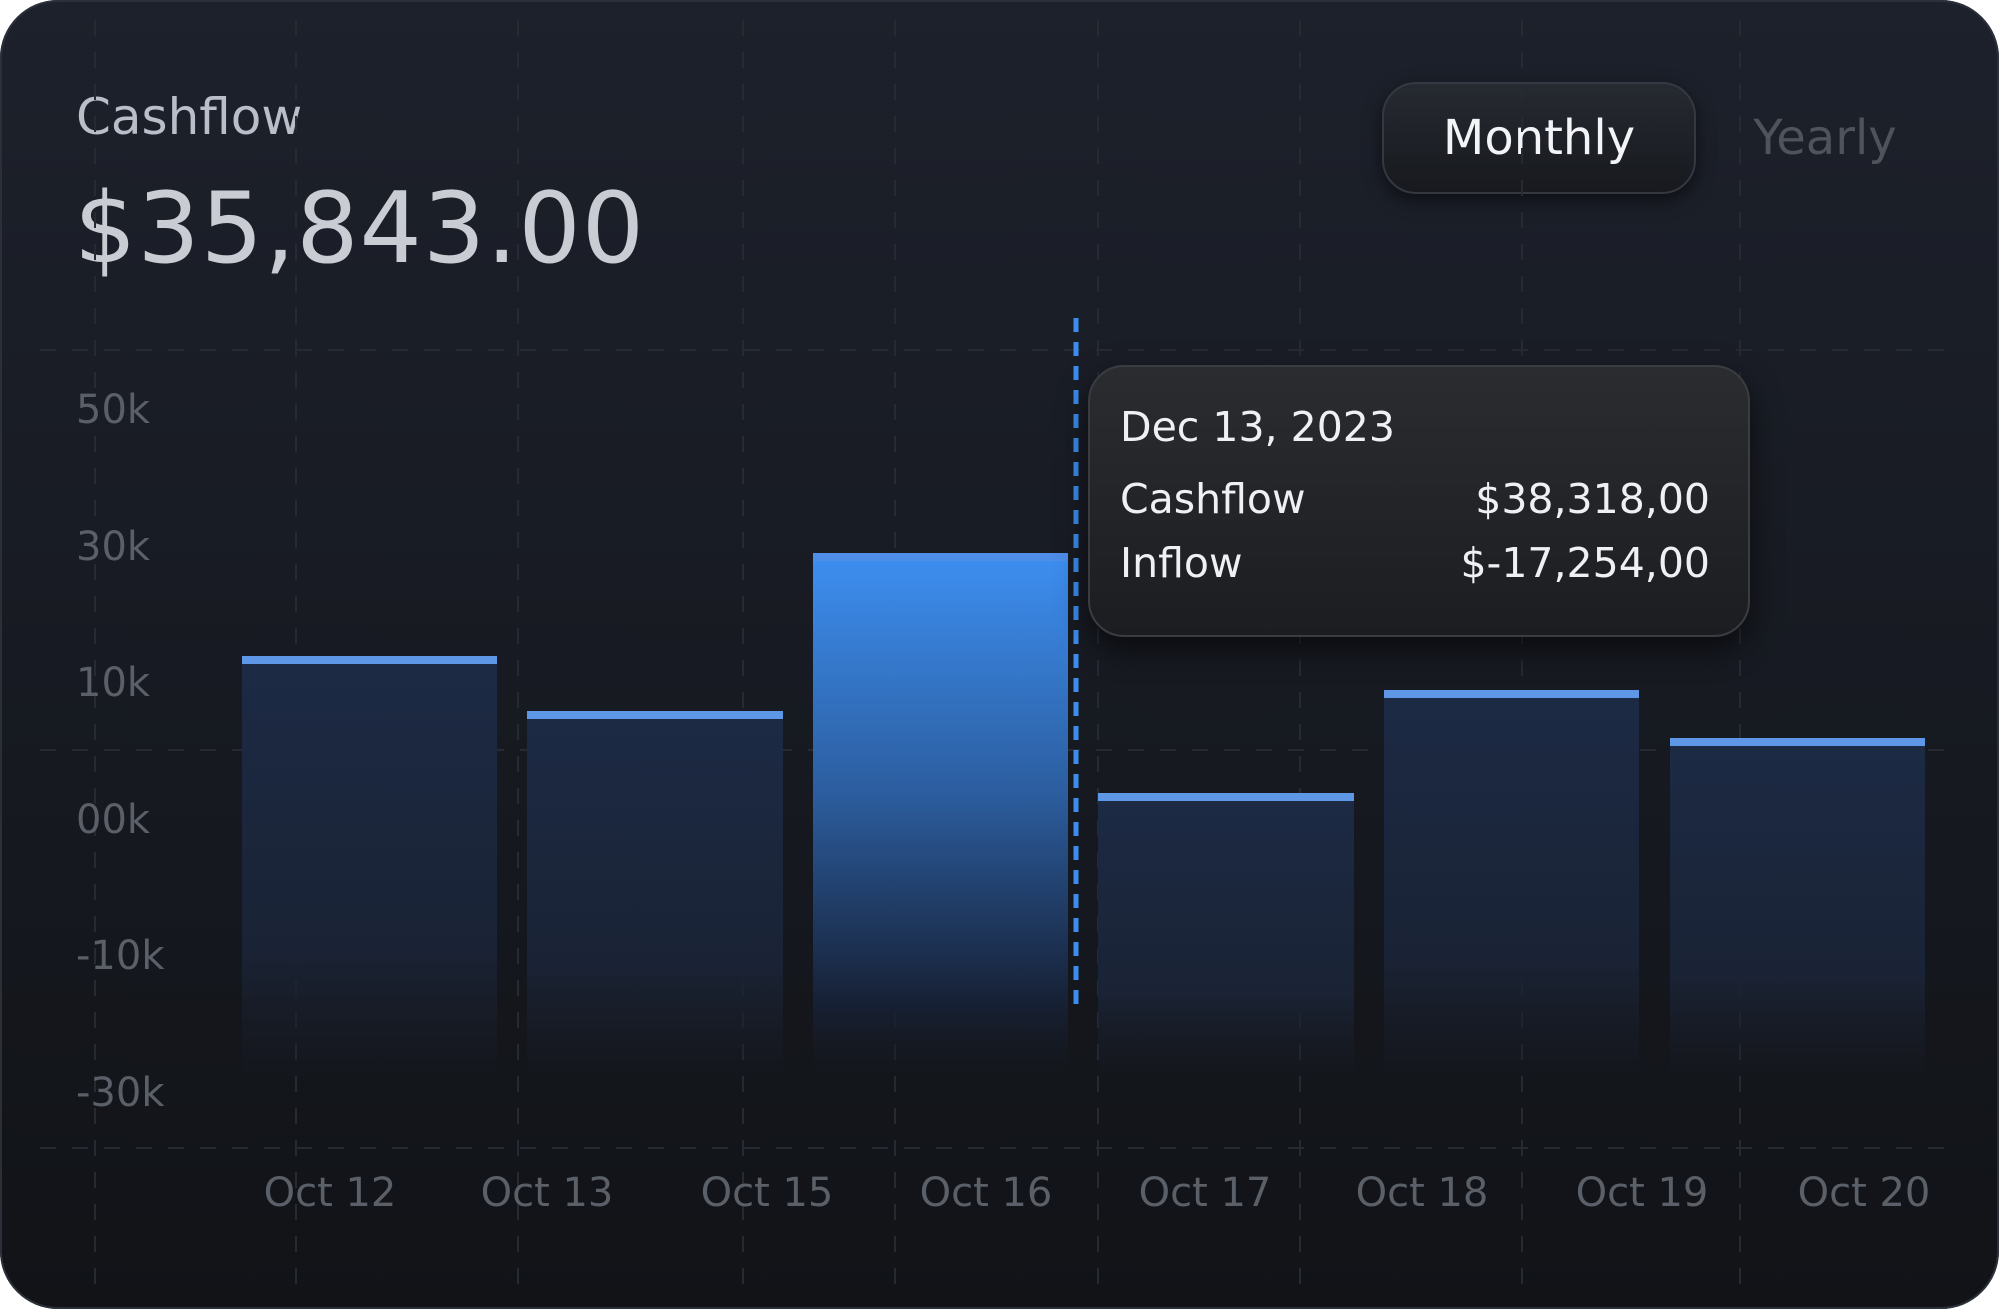  I want to click on tooltip-row-cashflow: Cashflow $38,318,00, so click(1415, 499).